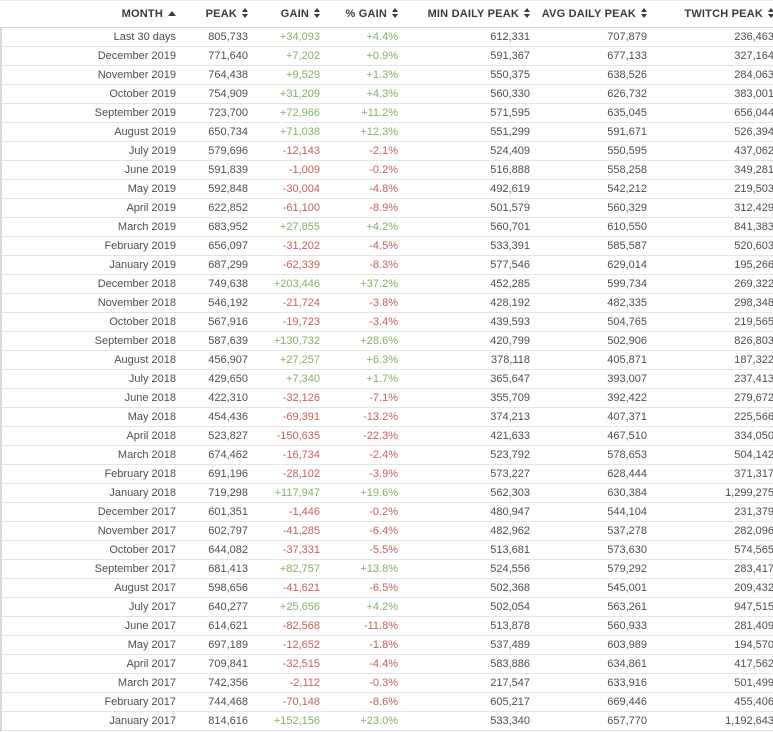  I want to click on avg-daily-peak-cell: 563,261, so click(588, 607).